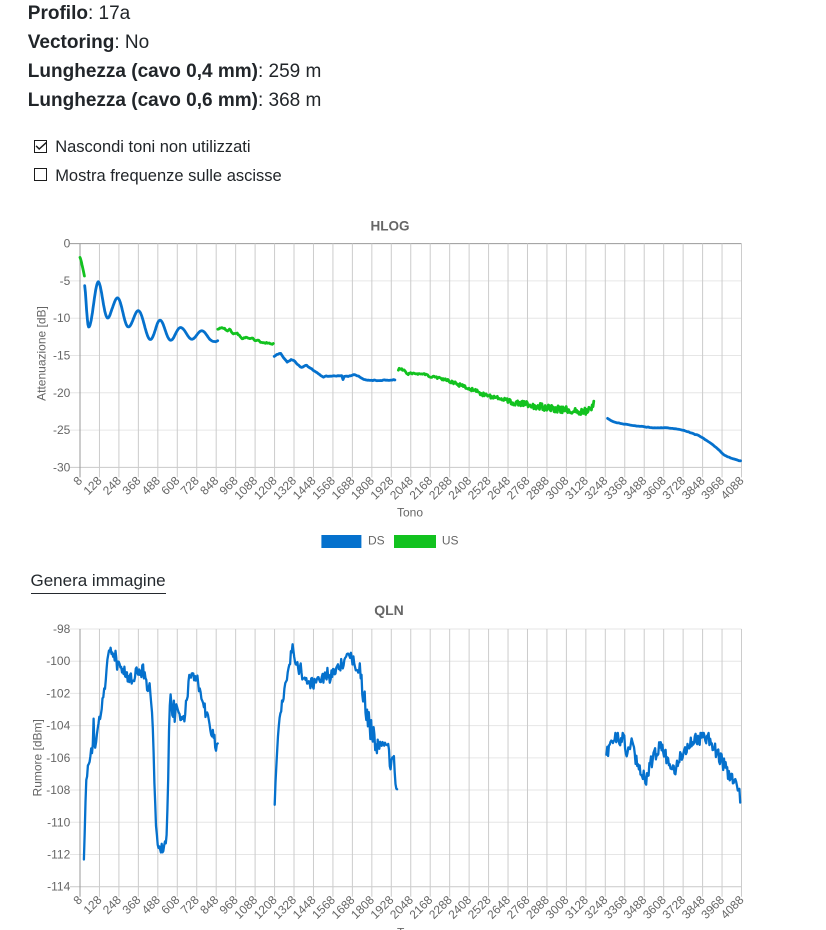 The image size is (826, 930). I want to click on svg-text: -10, so click(62, 318).